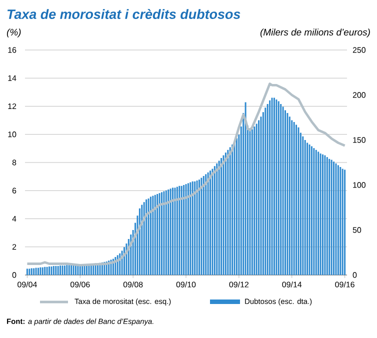 Image resolution: width=377 pixels, height=338 pixels. Describe the element at coordinates (123, 14) in the screenshot. I see `chart-title: Taxa de morositat i crèdits dubtosos` at that location.